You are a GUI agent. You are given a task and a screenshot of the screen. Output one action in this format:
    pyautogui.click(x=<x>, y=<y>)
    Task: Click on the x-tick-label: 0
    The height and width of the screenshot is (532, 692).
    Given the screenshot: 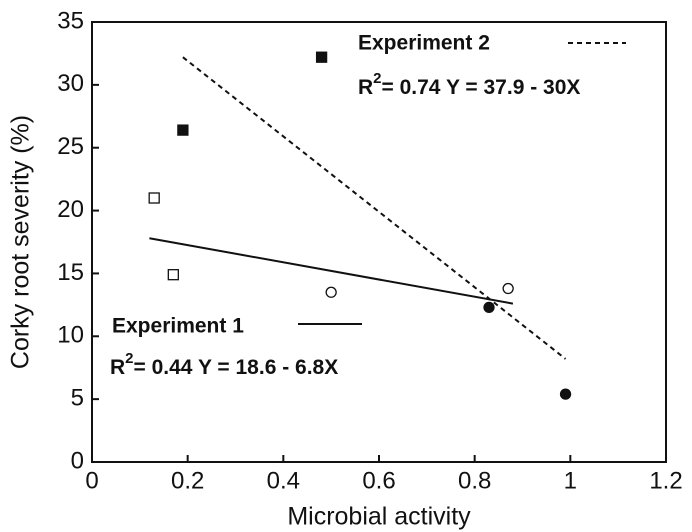 What is the action you would take?
    pyautogui.click(x=91, y=480)
    